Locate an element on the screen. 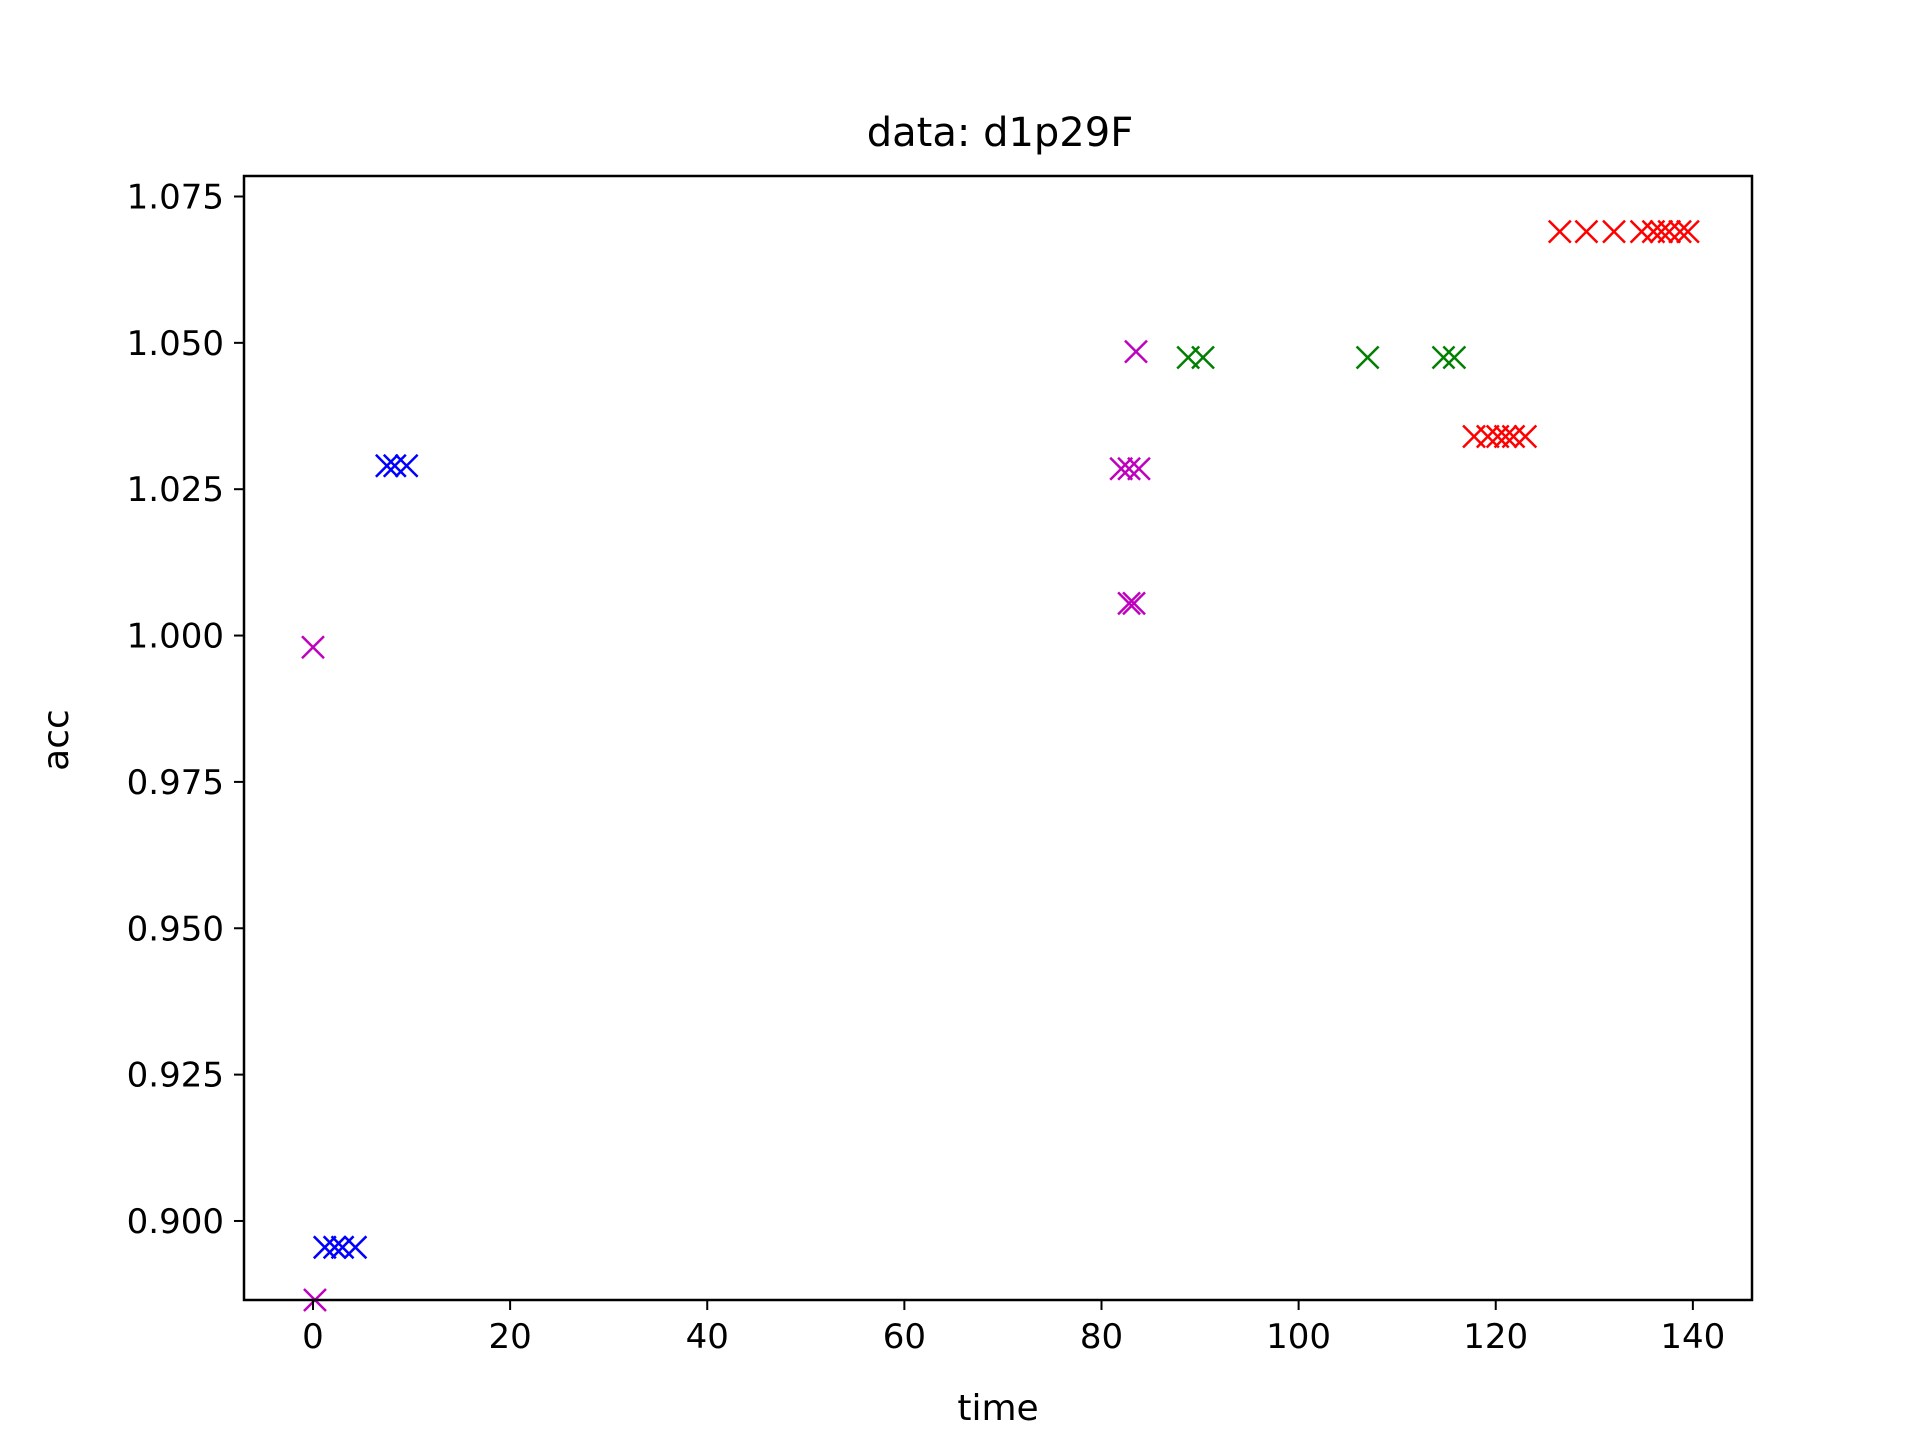  x-tick-label: 40 is located at coordinates (707, 1337).